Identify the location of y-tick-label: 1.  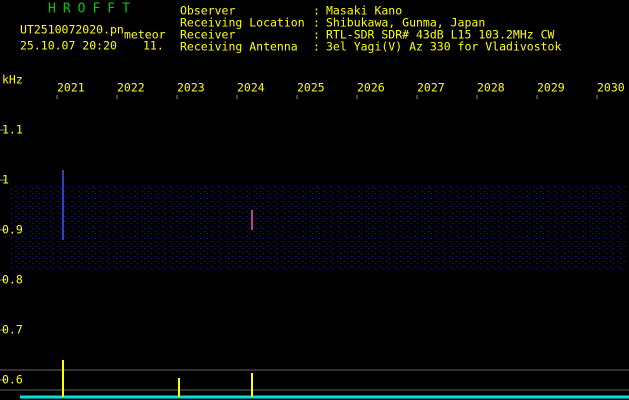
(5, 180).